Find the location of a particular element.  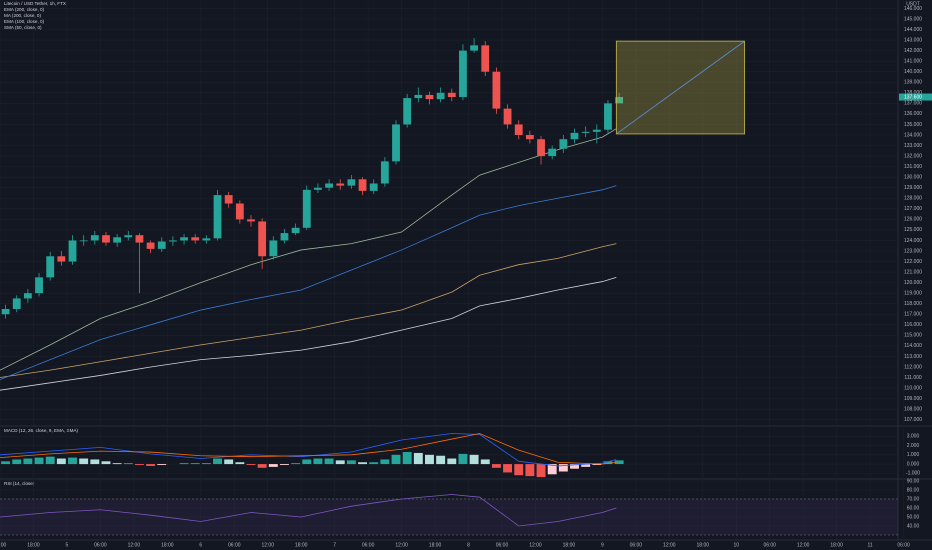

y-tick-label: 141.000 is located at coordinates (913, 61).